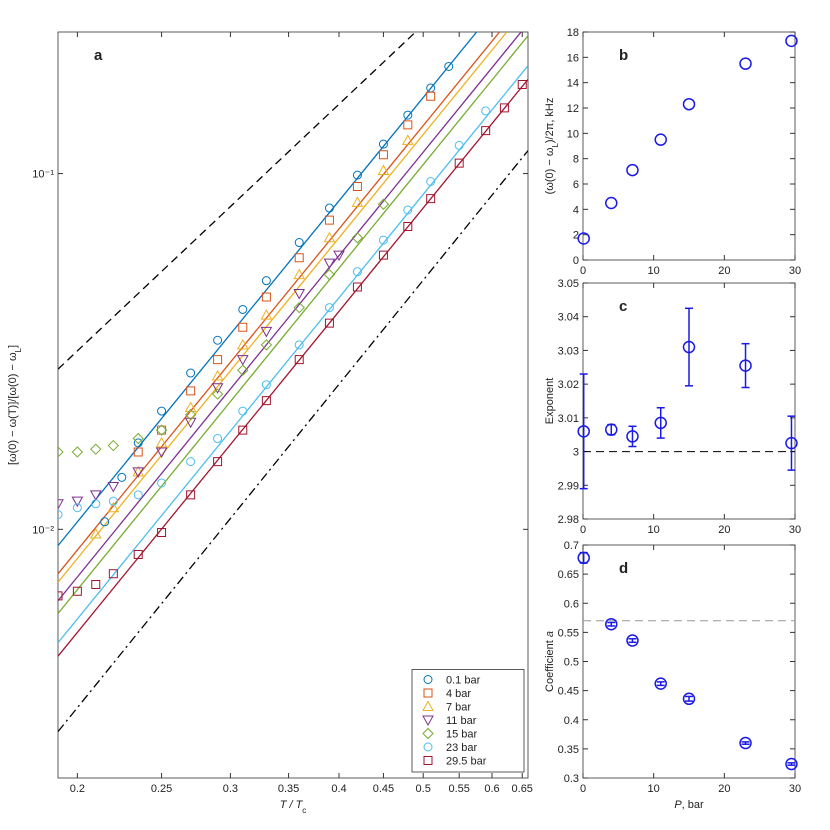 The image size is (830, 830). Describe the element at coordinates (288, 789) in the screenshot. I see `x-tick-label: 0.35` at that location.